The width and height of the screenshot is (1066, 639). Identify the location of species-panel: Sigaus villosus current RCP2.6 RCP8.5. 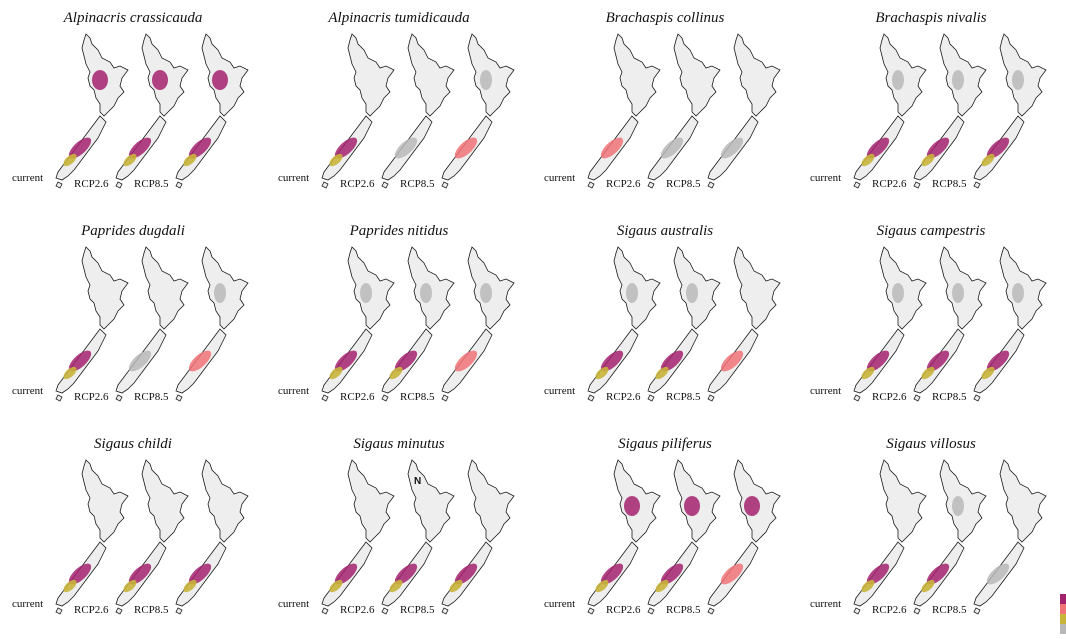
(931, 532).